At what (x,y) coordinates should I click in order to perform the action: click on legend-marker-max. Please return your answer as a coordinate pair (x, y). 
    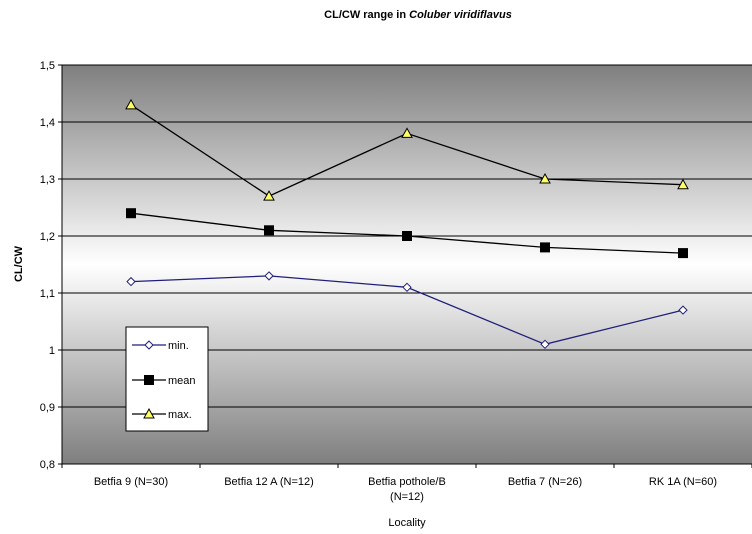
    Looking at the image, I should click on (149, 413).